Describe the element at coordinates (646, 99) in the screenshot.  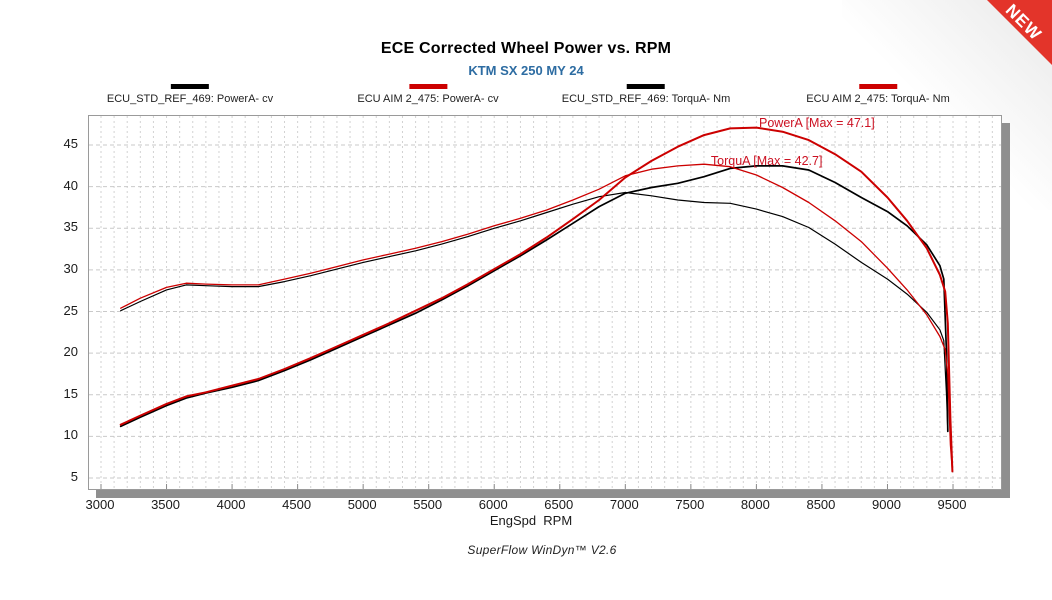
I see `legend-label: ECU_STD_REF_469: TorquA- Nm` at that location.